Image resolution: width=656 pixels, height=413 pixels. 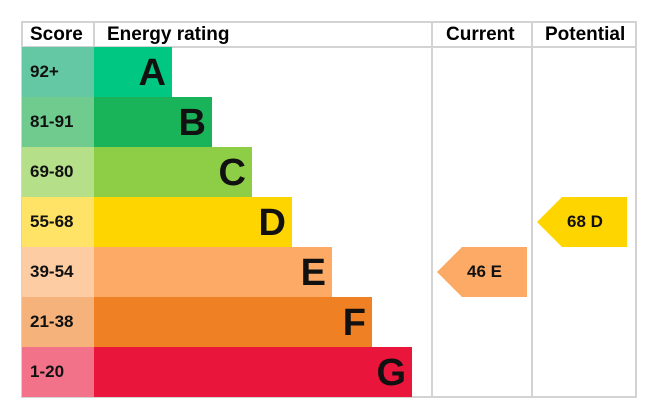 What do you see at coordinates (636, 209) in the screenshot?
I see `right-border` at bounding box center [636, 209].